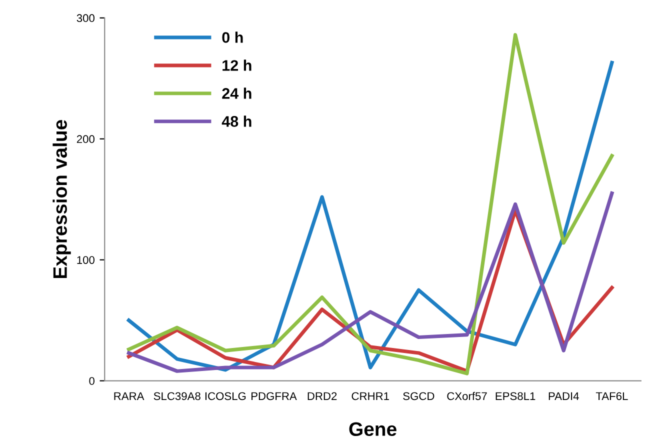  What do you see at coordinates (612, 396) in the screenshot?
I see `x-tick-label: TAF6L` at bounding box center [612, 396].